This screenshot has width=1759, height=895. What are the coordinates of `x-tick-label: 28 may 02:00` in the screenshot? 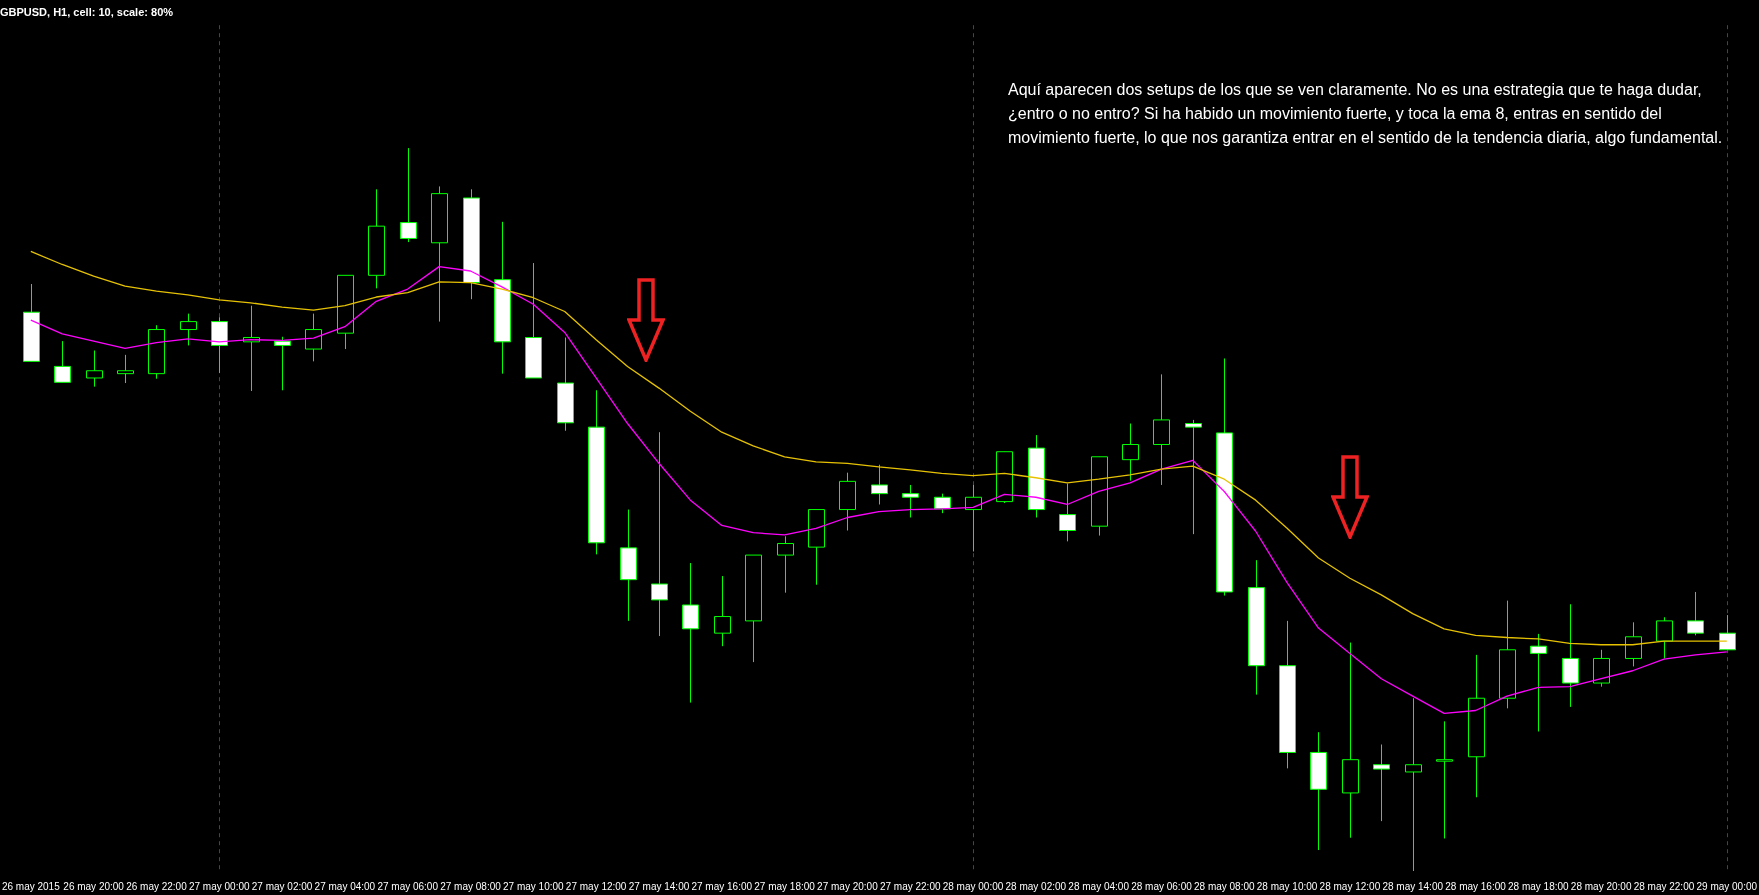 It's located at (1036, 886).